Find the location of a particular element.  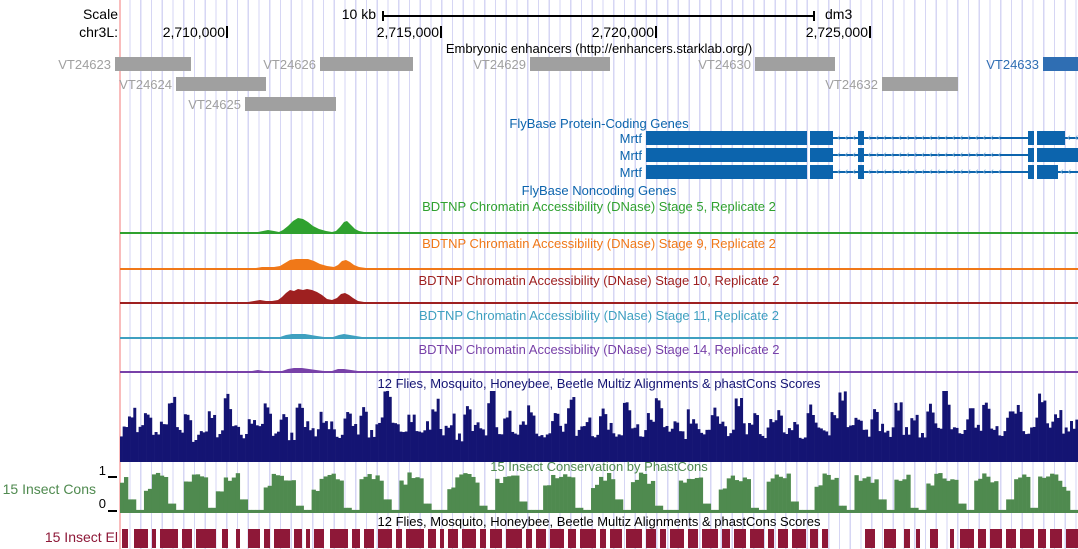

enhancer-label: VT24633 is located at coordinates (1012, 64).